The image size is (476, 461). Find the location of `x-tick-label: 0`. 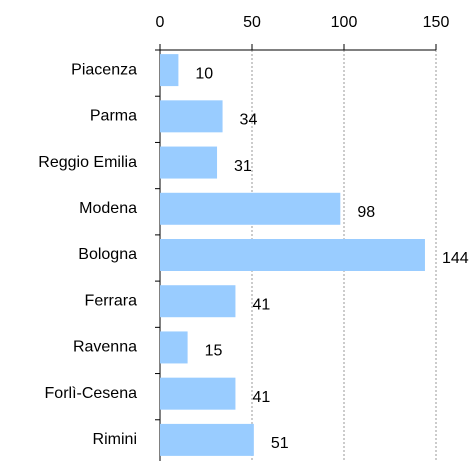

x-tick-label: 0 is located at coordinates (160, 22).